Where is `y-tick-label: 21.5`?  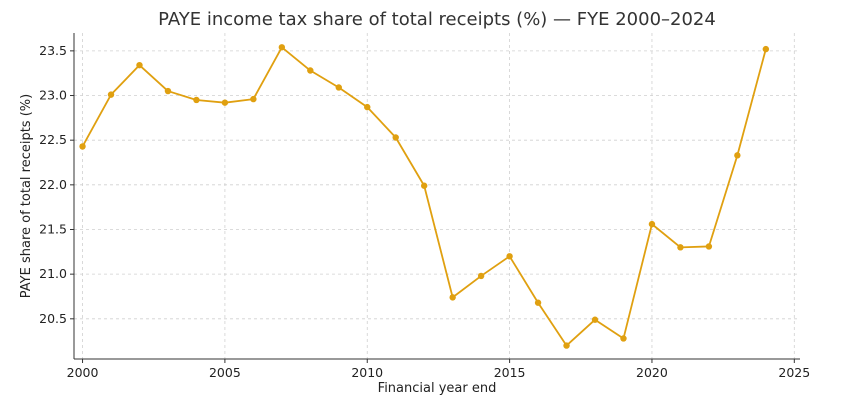
y-tick-label: 21.5 is located at coordinates (53, 228).